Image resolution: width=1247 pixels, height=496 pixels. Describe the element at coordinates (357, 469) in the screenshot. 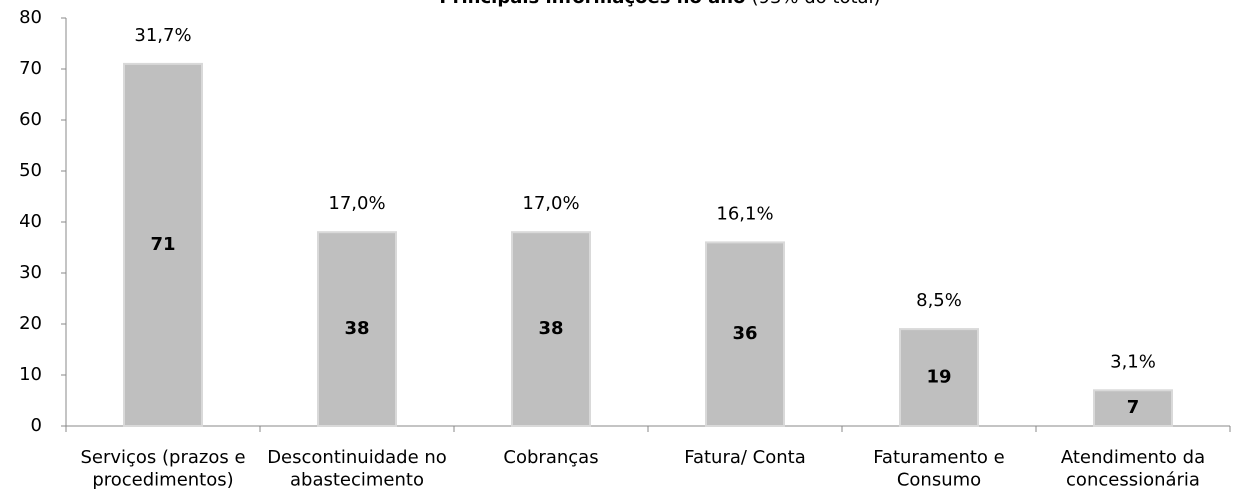

I see `x-tick-label: Descontinuidade no abastecimento` at that location.